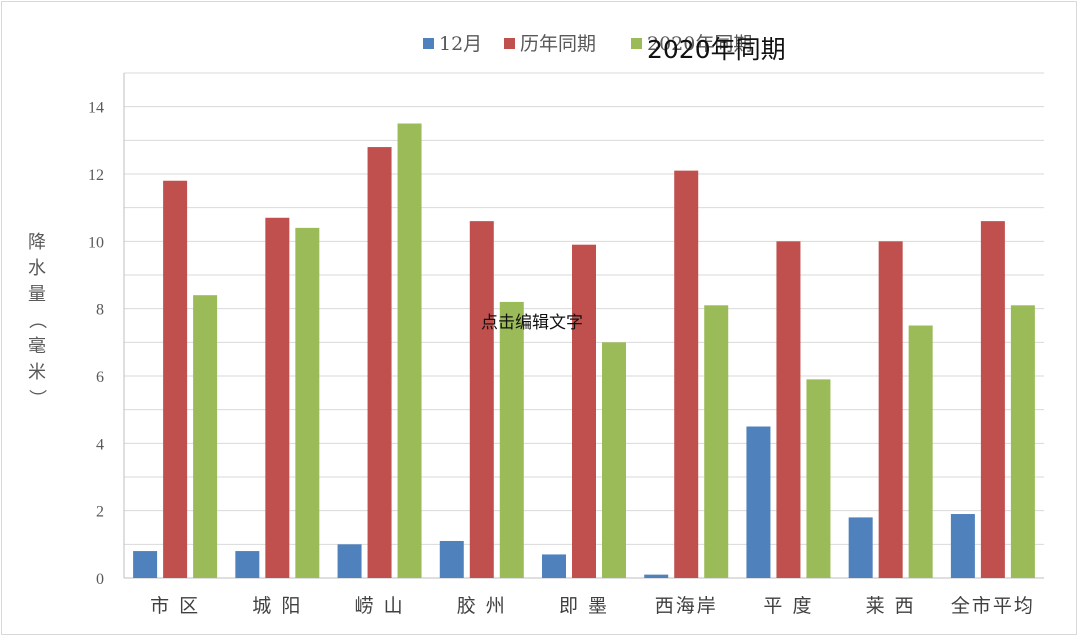 This screenshot has width=1080, height=638. I want to click on y-tick-label: 6, so click(100, 377).